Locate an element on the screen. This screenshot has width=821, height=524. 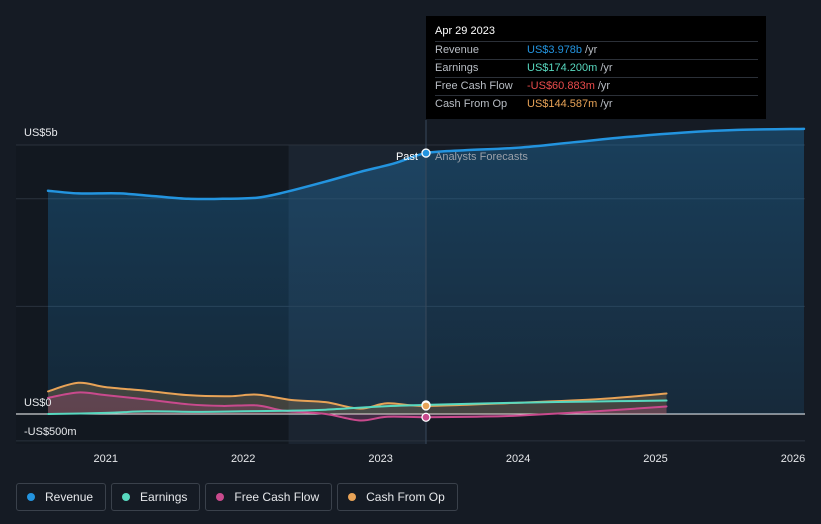
legend-item-revenue: Revenue is located at coordinates (61, 497).